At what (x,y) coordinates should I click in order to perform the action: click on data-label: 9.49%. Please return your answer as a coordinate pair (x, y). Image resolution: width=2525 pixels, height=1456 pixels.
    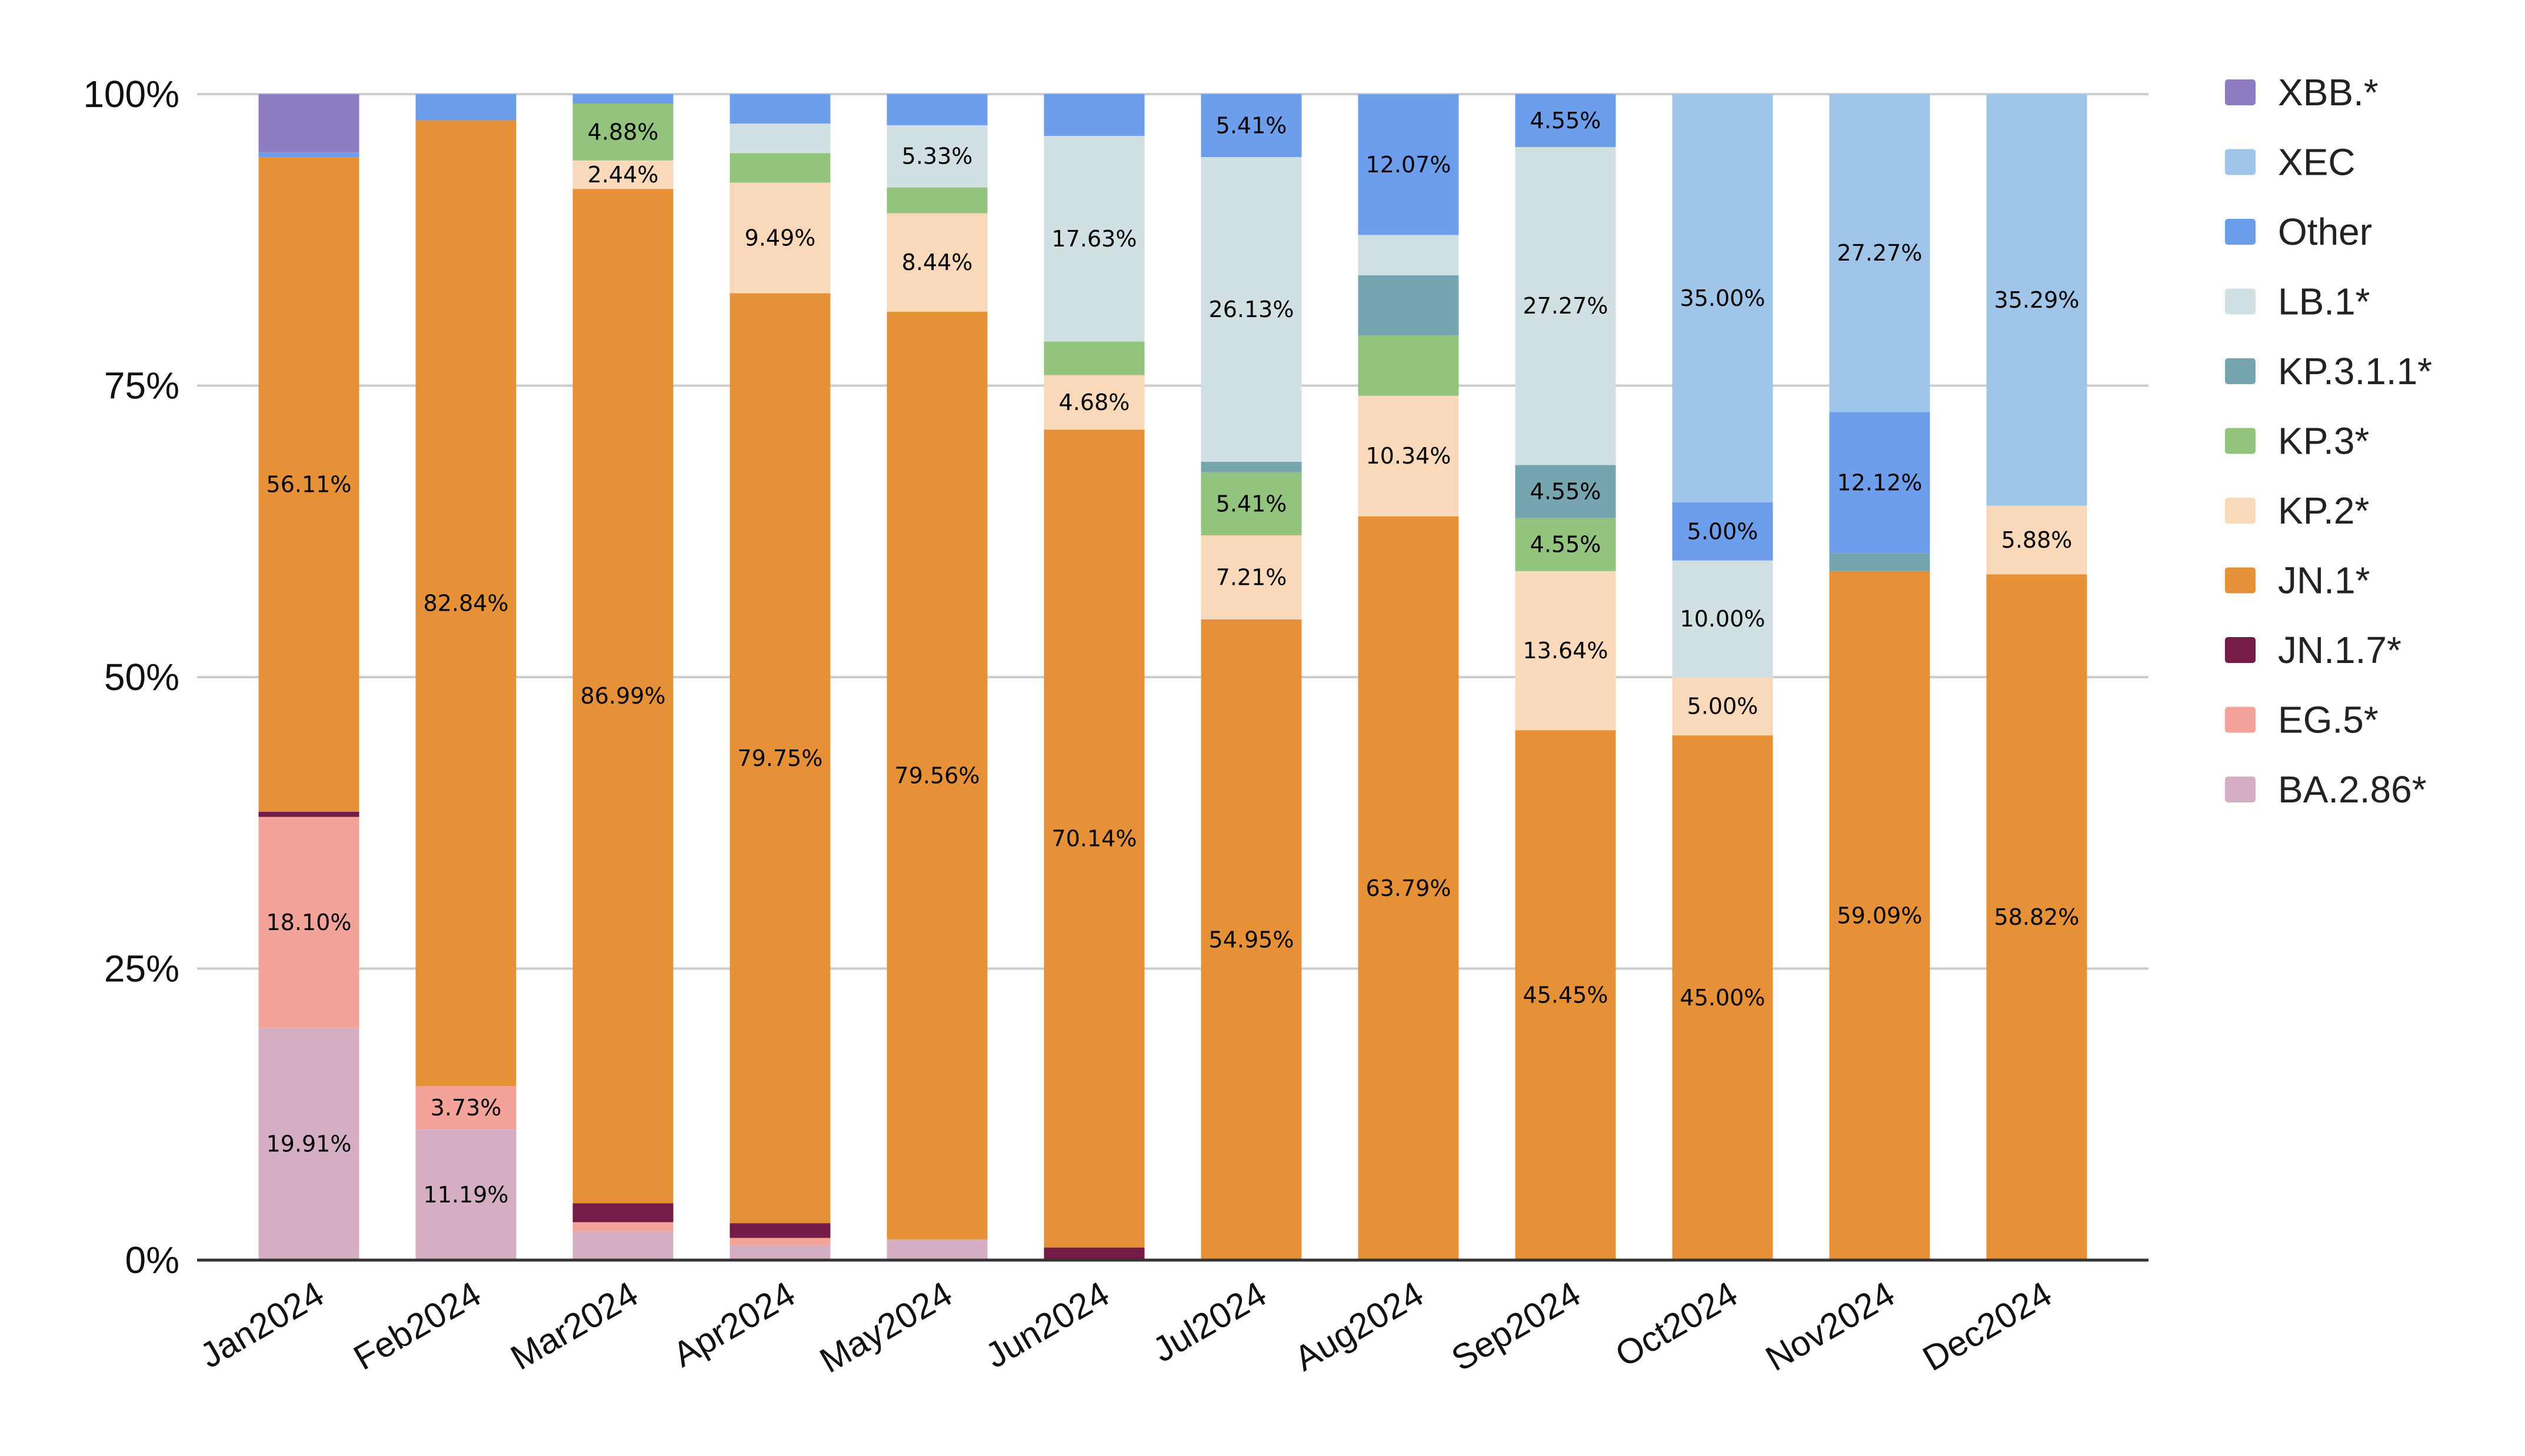
    Looking at the image, I should click on (780, 238).